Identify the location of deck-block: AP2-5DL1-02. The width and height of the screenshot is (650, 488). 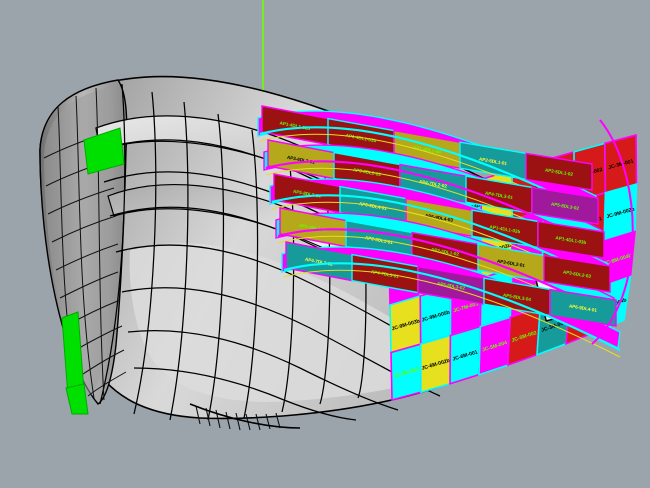
(559, 171).